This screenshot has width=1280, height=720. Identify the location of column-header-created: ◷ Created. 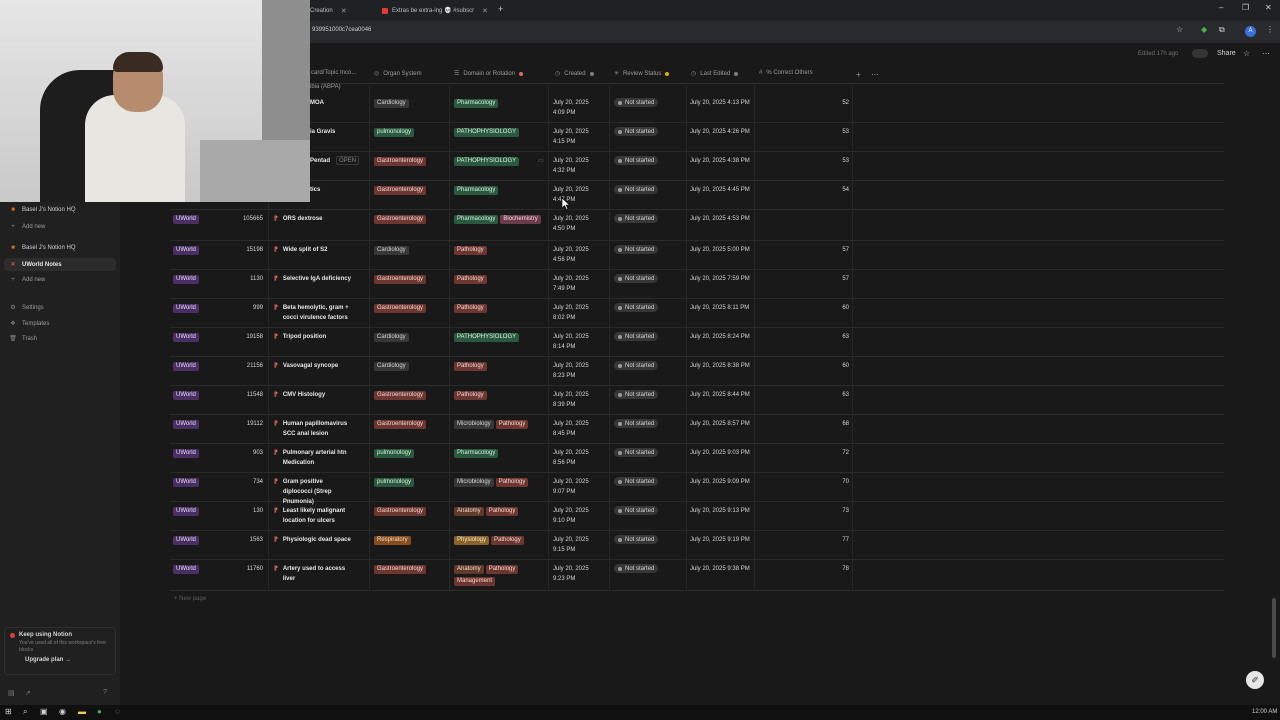
(574, 73).